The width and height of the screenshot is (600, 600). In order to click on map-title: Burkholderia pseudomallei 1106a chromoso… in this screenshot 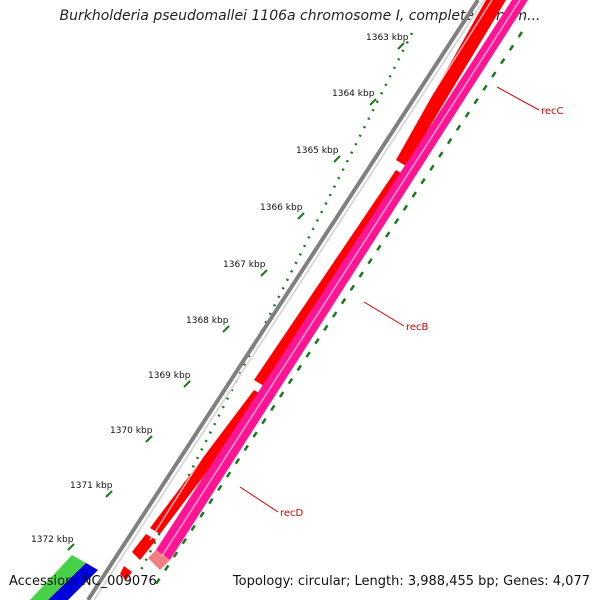, I will do `click(300, 16)`.